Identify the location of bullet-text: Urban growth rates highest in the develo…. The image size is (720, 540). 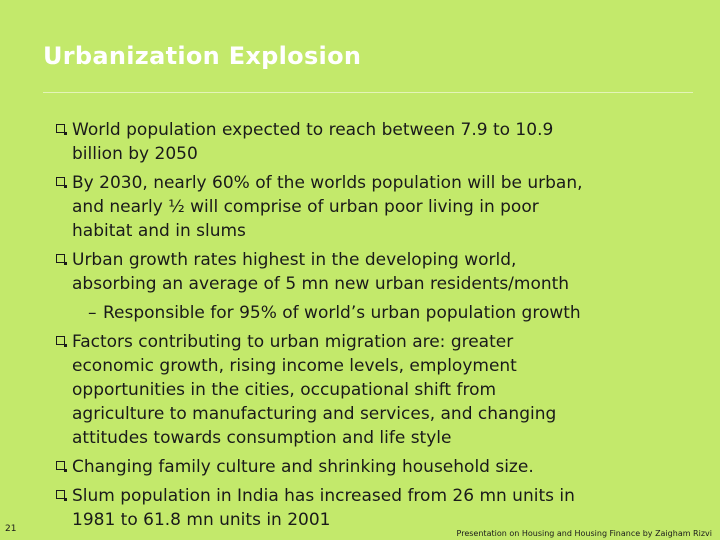
(294, 260).